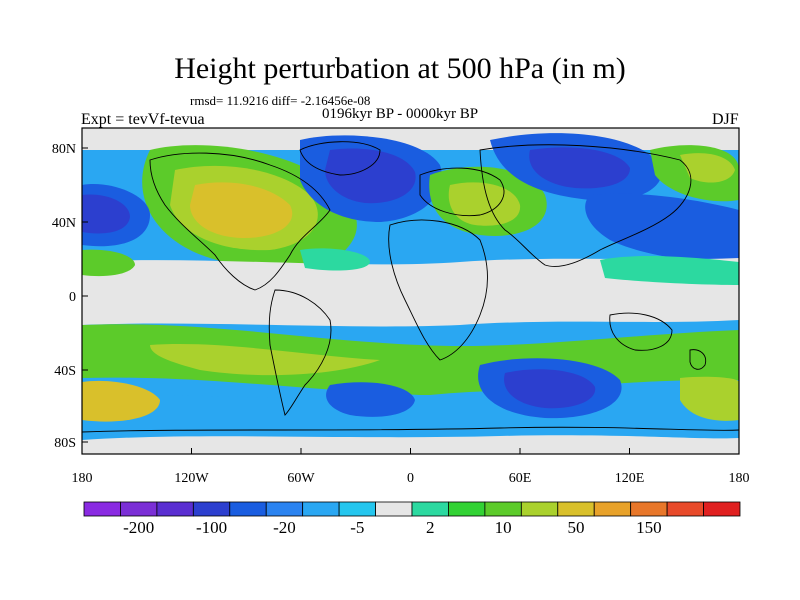  I want to click on lon-ticks: 180 120W 60W 0 60E 120E 180, so click(411, 467).